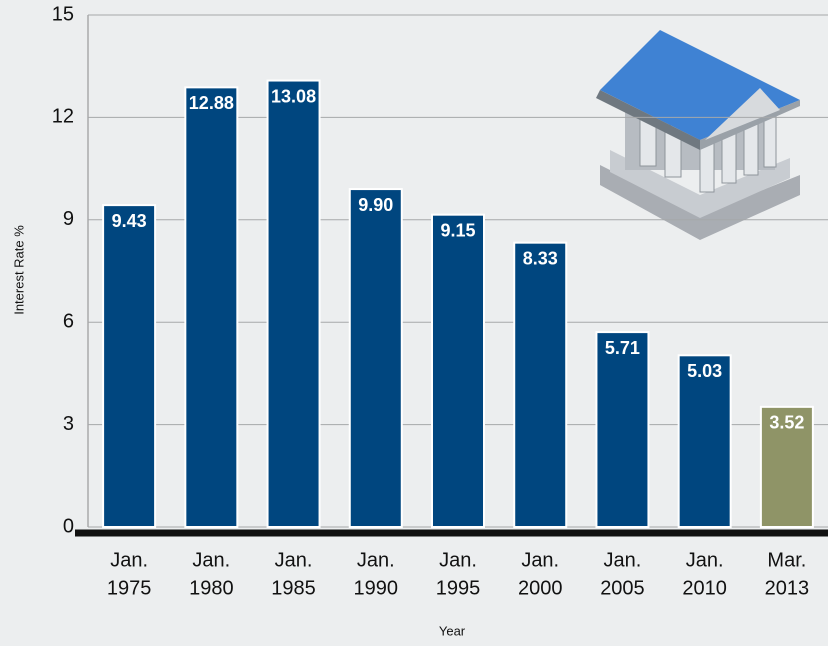 The width and height of the screenshot is (828, 646). Describe the element at coordinates (457, 230) in the screenshot. I see `value-label: 9.15` at that location.